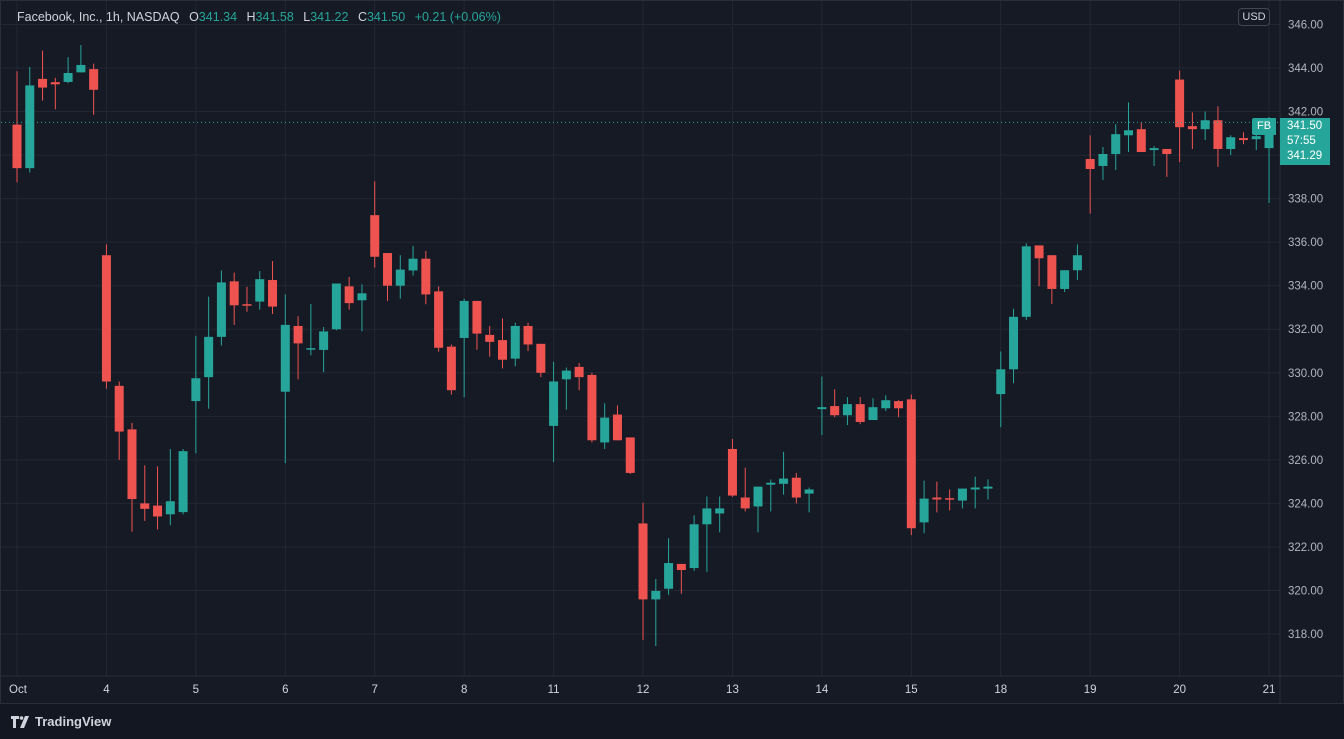 Image resolution: width=1344 pixels, height=739 pixels. I want to click on bar-countdown: 57:55, so click(1301, 141).